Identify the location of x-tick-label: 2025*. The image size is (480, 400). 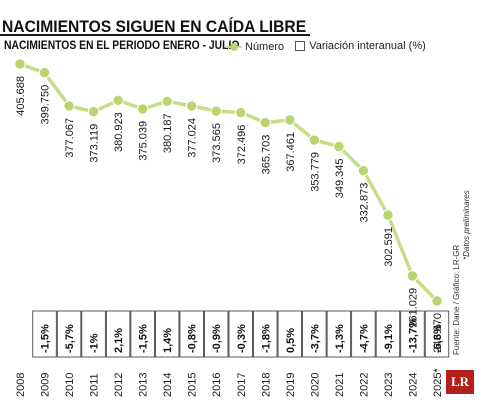
(438, 382).